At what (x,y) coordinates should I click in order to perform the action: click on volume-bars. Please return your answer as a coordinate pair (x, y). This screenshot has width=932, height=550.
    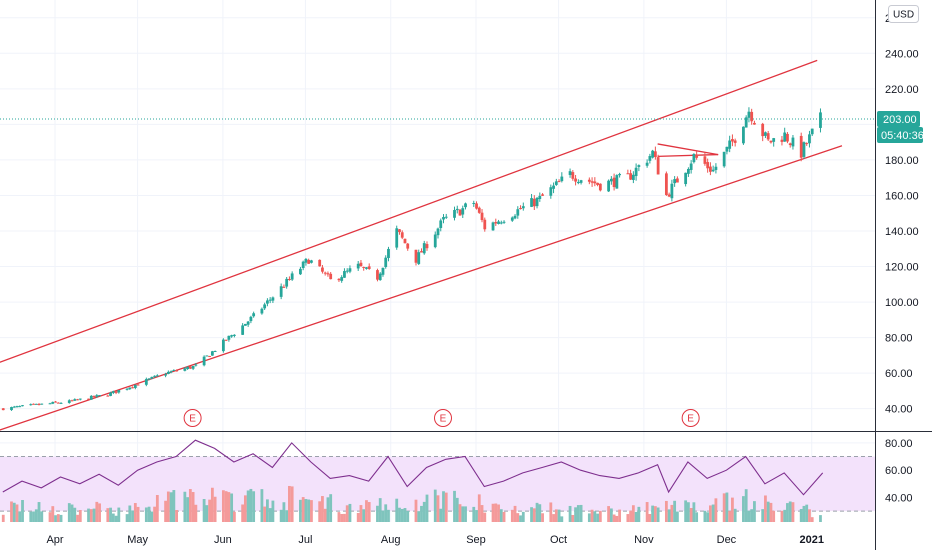
    Looking at the image, I should click on (411, 503).